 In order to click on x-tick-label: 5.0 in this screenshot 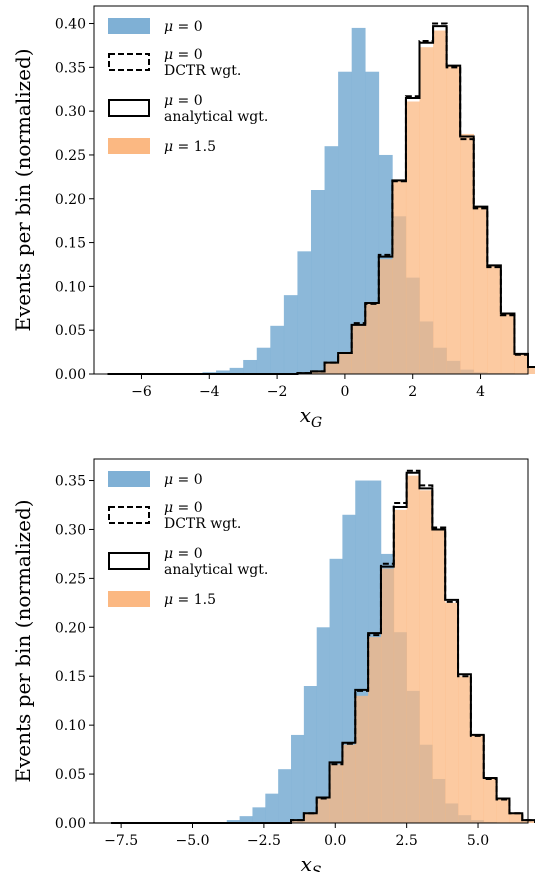, I will do `click(478, 841)`.